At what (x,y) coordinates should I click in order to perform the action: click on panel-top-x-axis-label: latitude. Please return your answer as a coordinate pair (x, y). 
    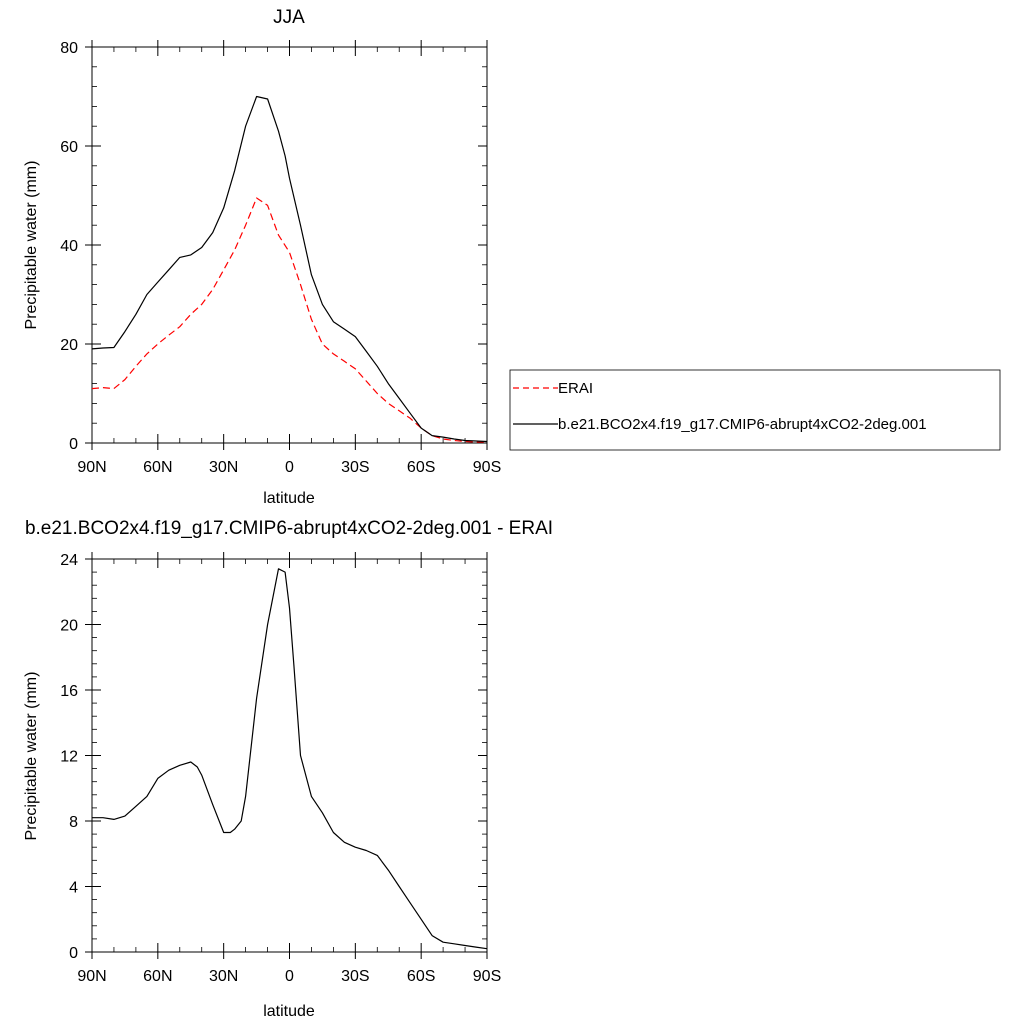
    Looking at the image, I should click on (289, 498).